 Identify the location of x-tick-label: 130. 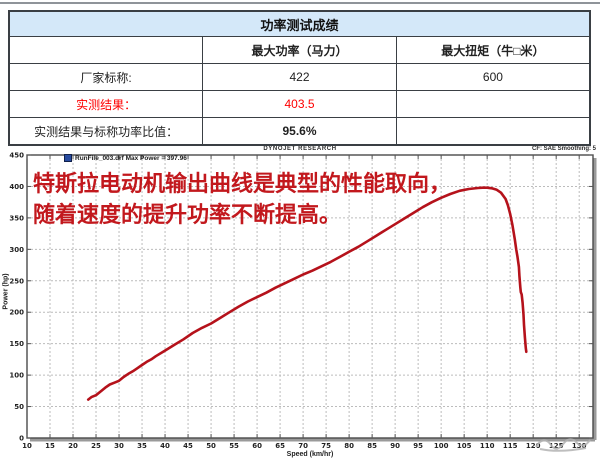
(579, 446).